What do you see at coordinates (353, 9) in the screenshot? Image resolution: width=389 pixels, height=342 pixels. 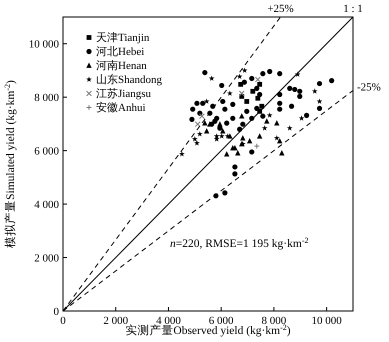 I see `series-label: 1` at bounding box center [353, 9].